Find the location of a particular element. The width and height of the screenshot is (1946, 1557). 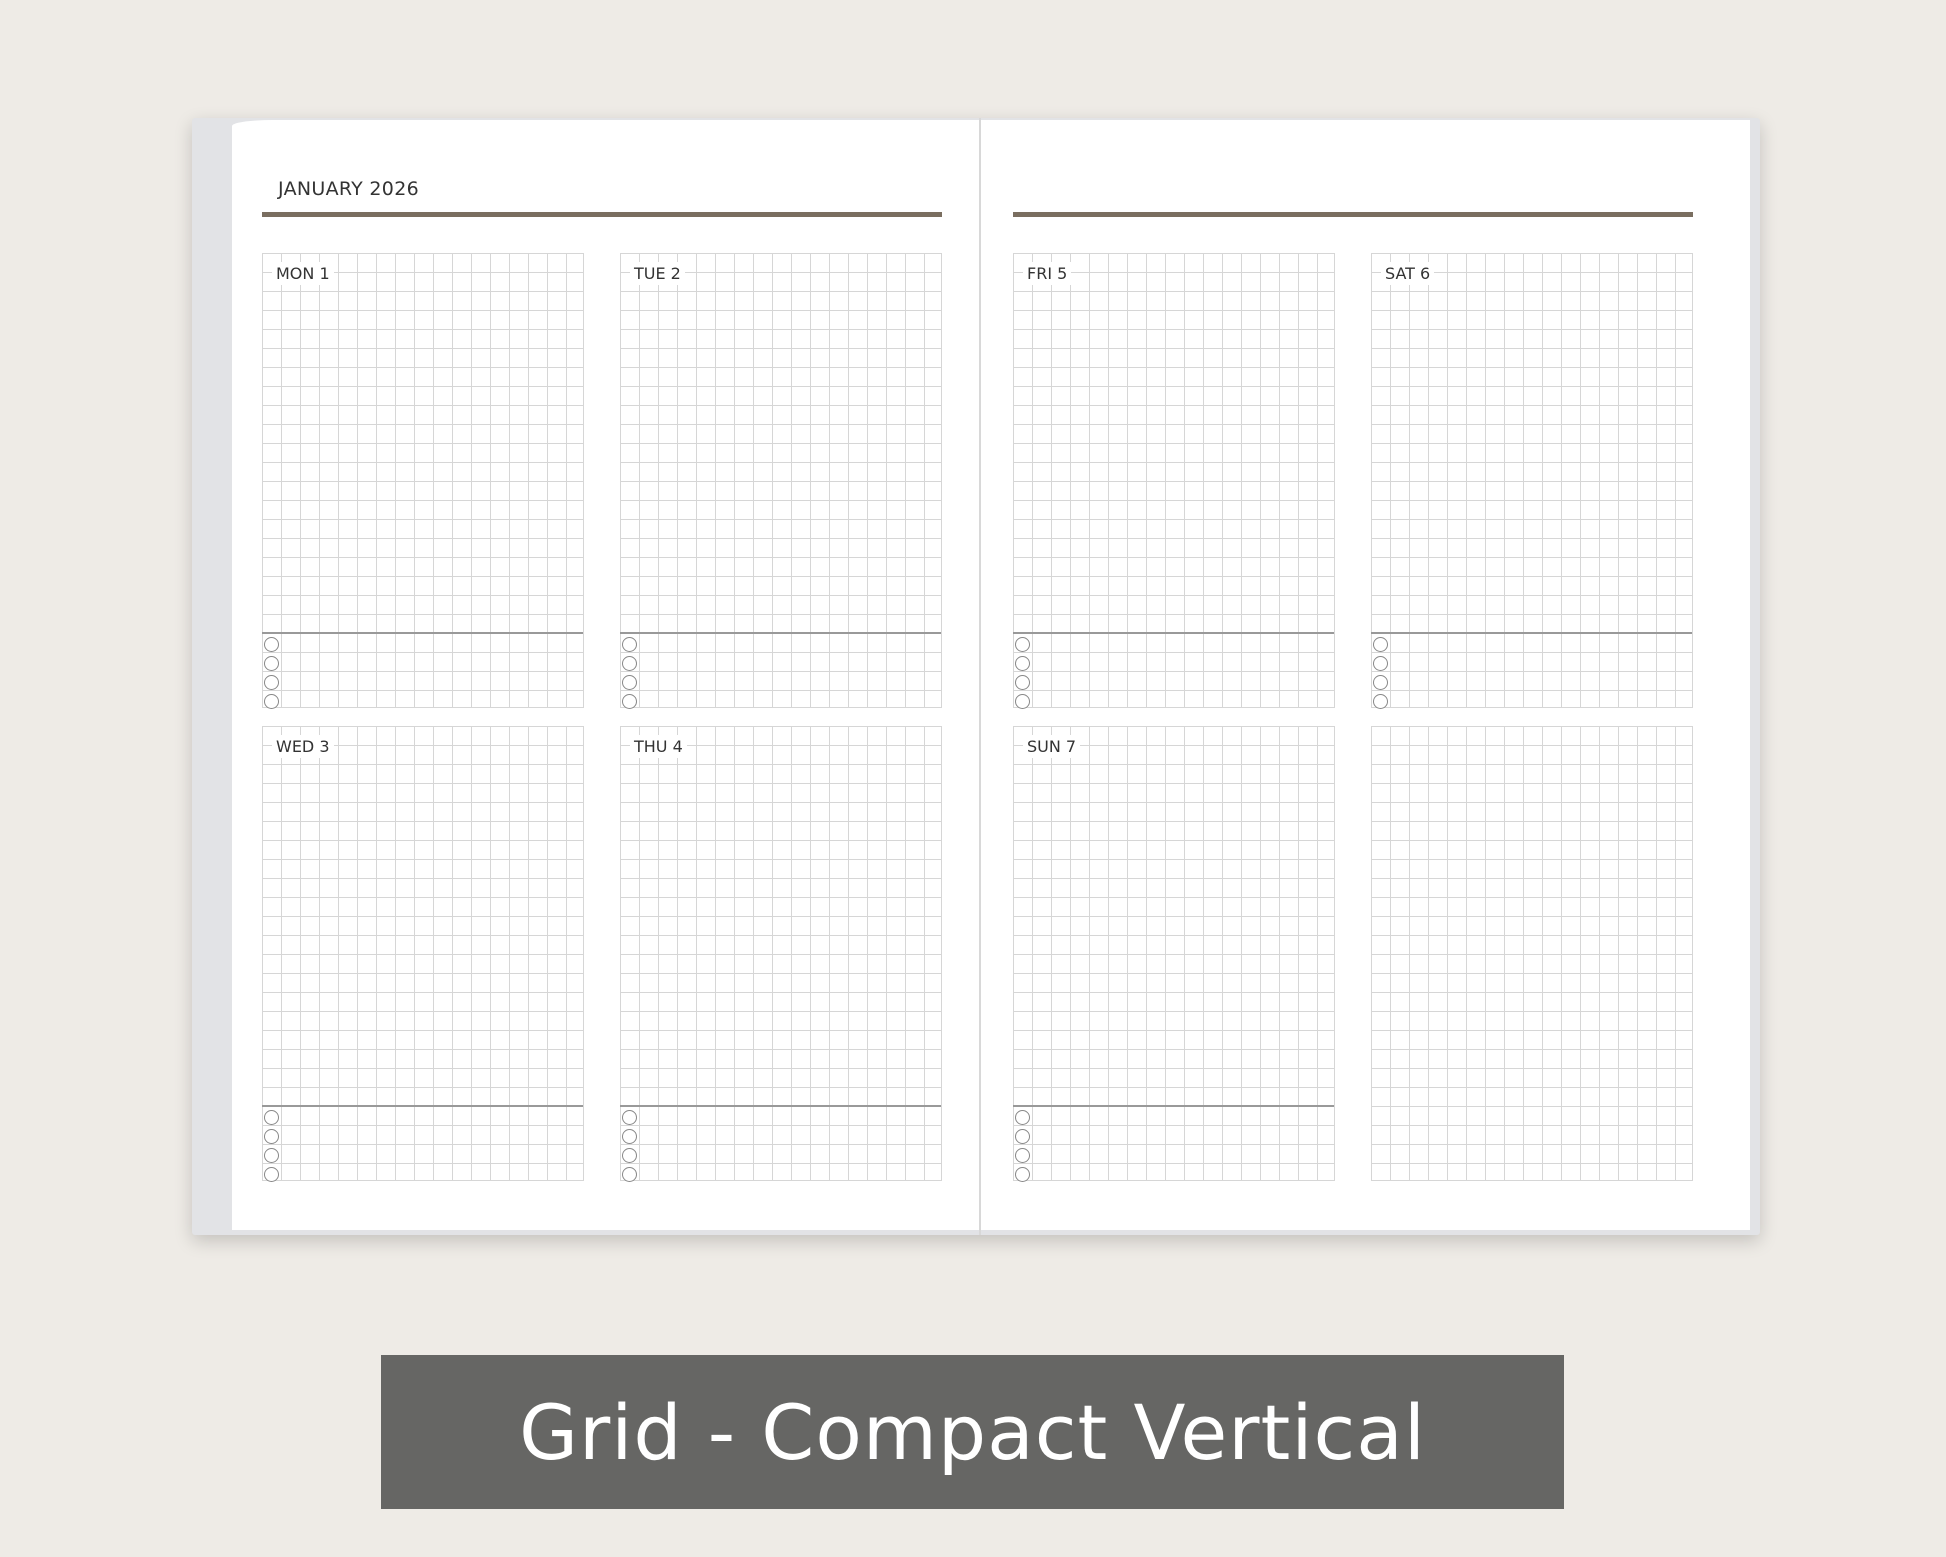

day-panel: MON 1 is located at coordinates (423, 481).